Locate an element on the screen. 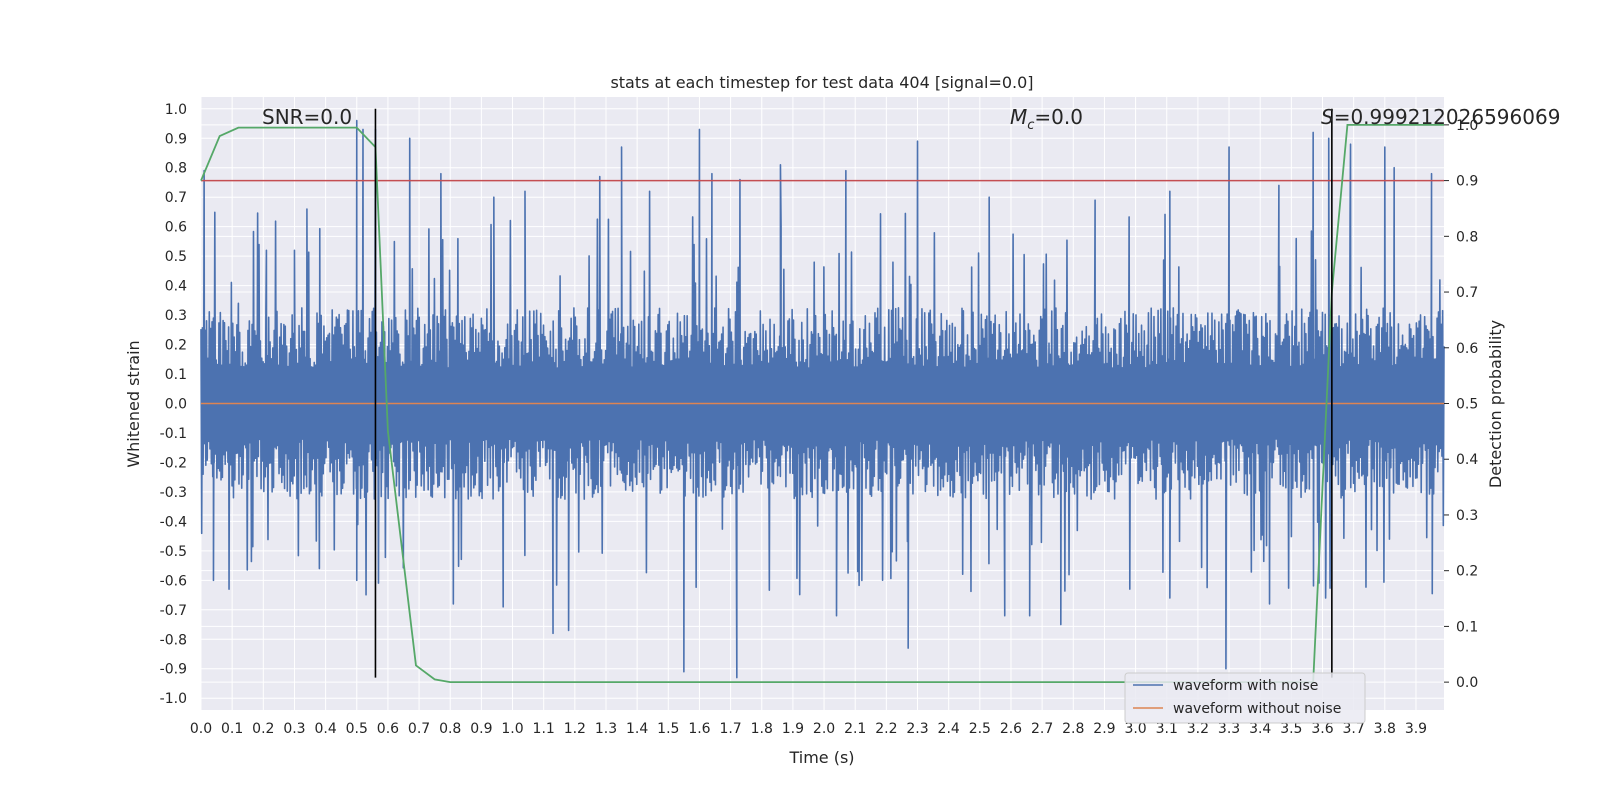 Image resolution: width=1600 pixels, height=800 pixels. y2-tick-label: 0.6 is located at coordinates (1467, 349).